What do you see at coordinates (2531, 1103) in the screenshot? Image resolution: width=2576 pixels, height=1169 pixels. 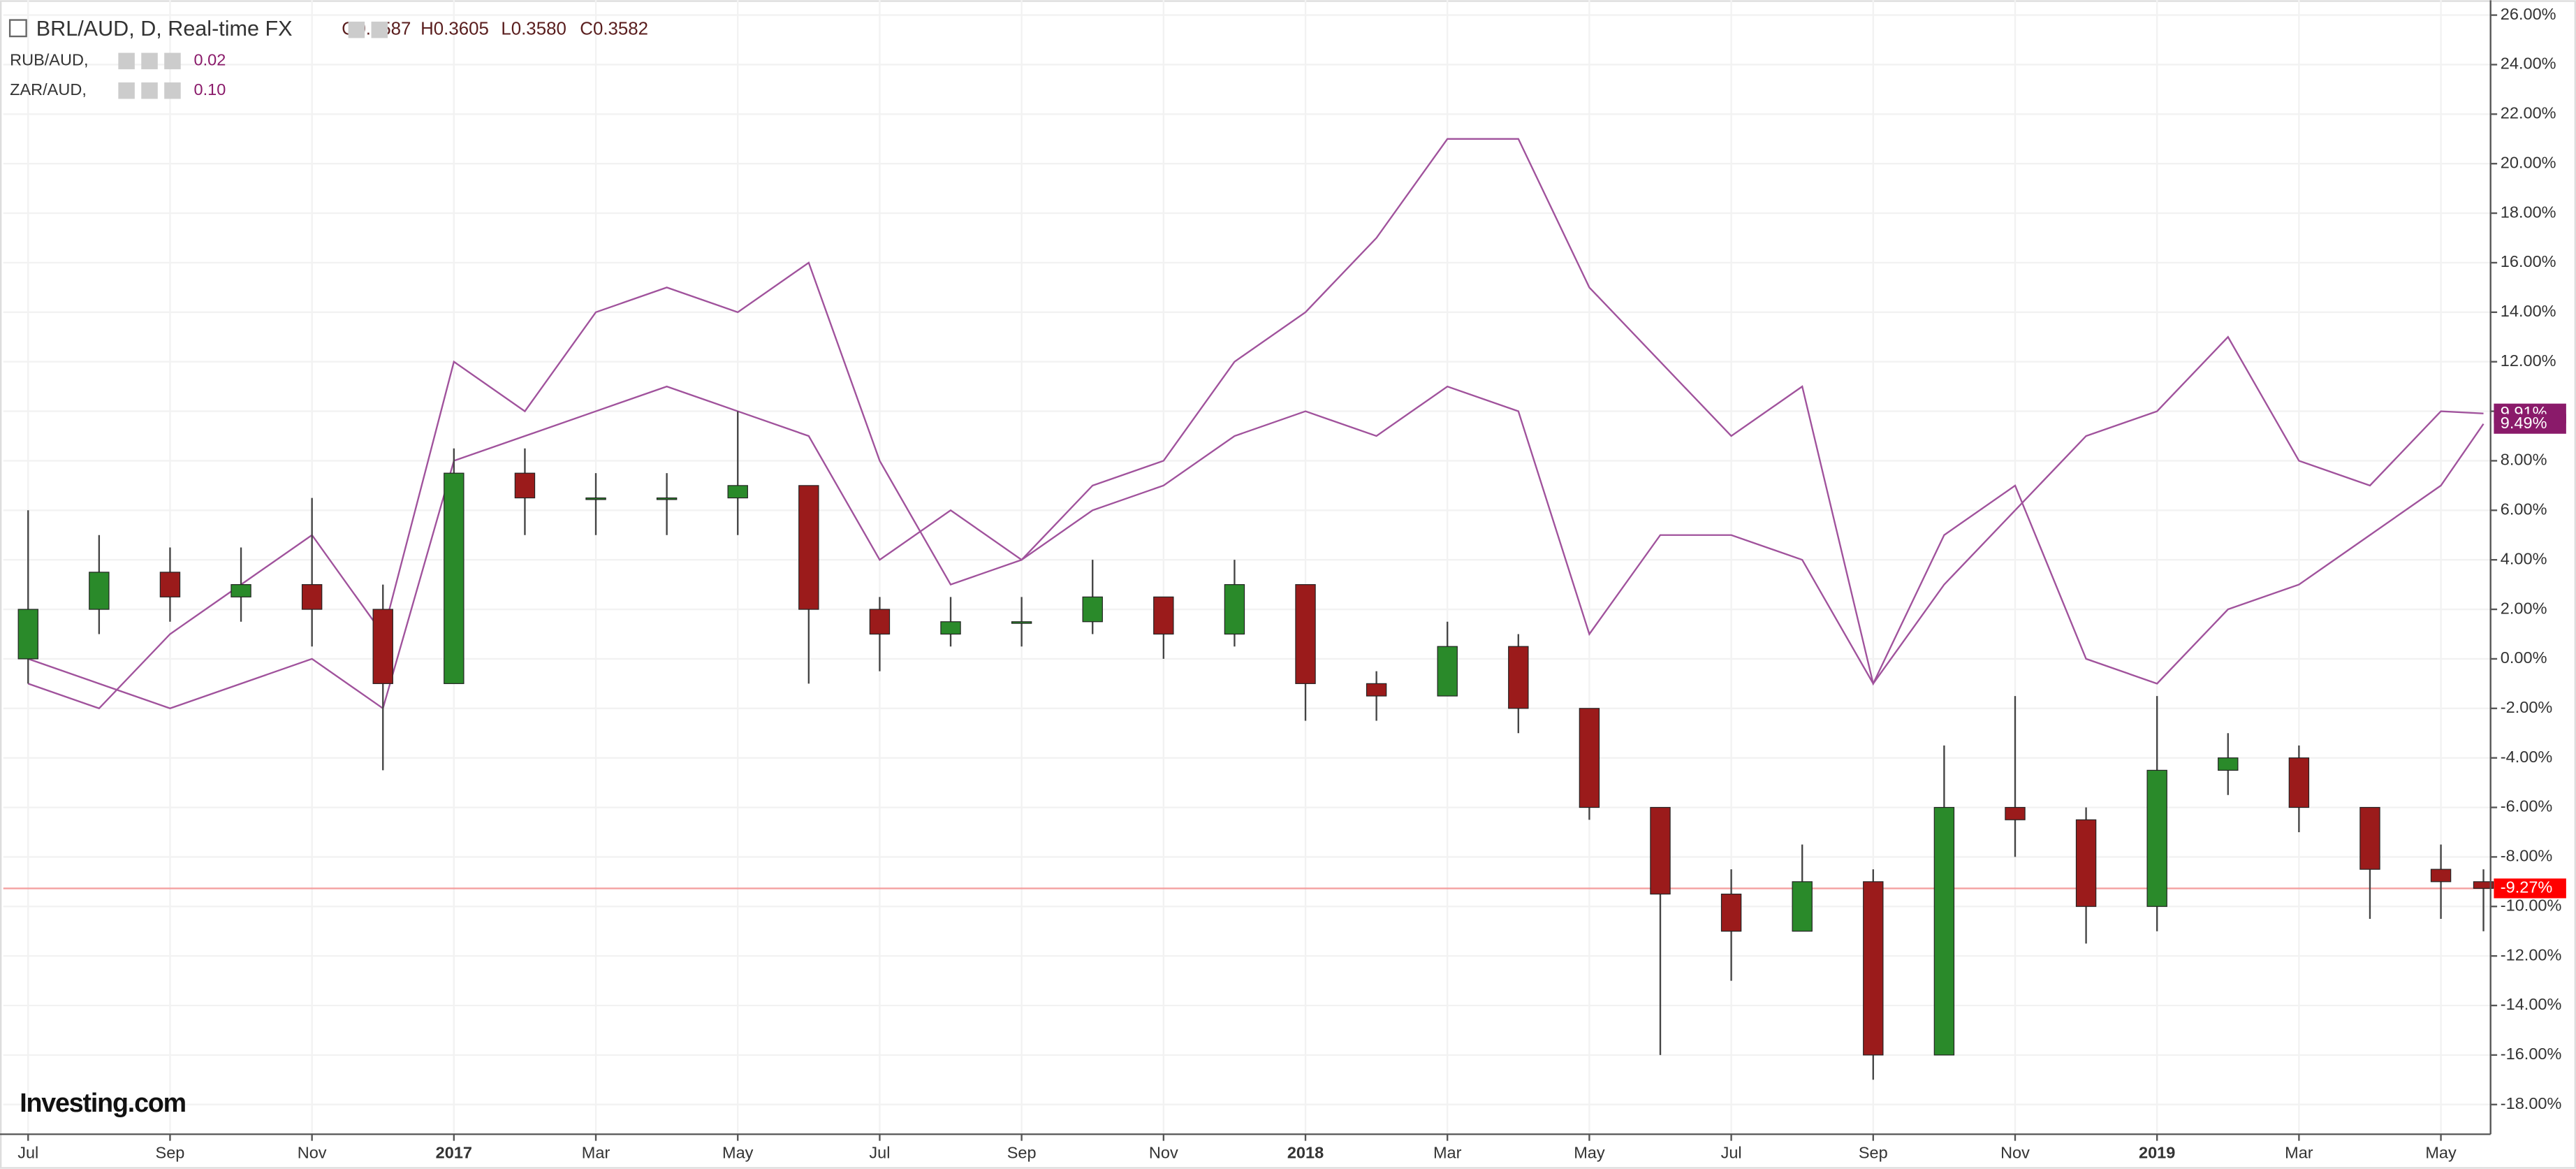 I see `y-tick-label: -18.00%` at bounding box center [2531, 1103].